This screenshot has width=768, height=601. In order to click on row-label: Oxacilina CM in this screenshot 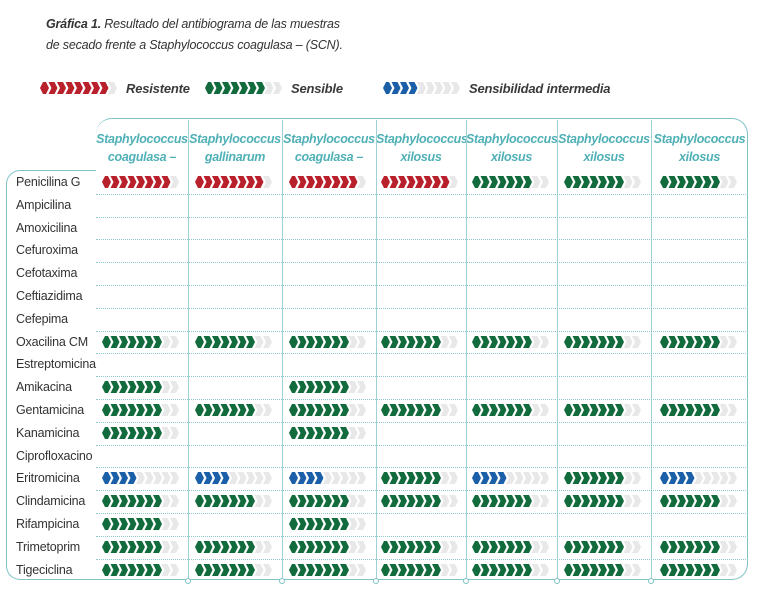, I will do `click(52, 341)`.